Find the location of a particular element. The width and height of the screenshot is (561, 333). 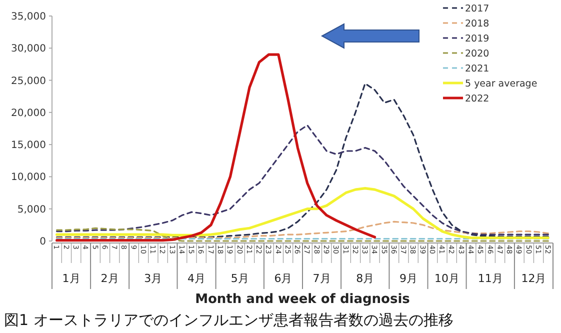

legend-label: 2018 is located at coordinates (477, 24).